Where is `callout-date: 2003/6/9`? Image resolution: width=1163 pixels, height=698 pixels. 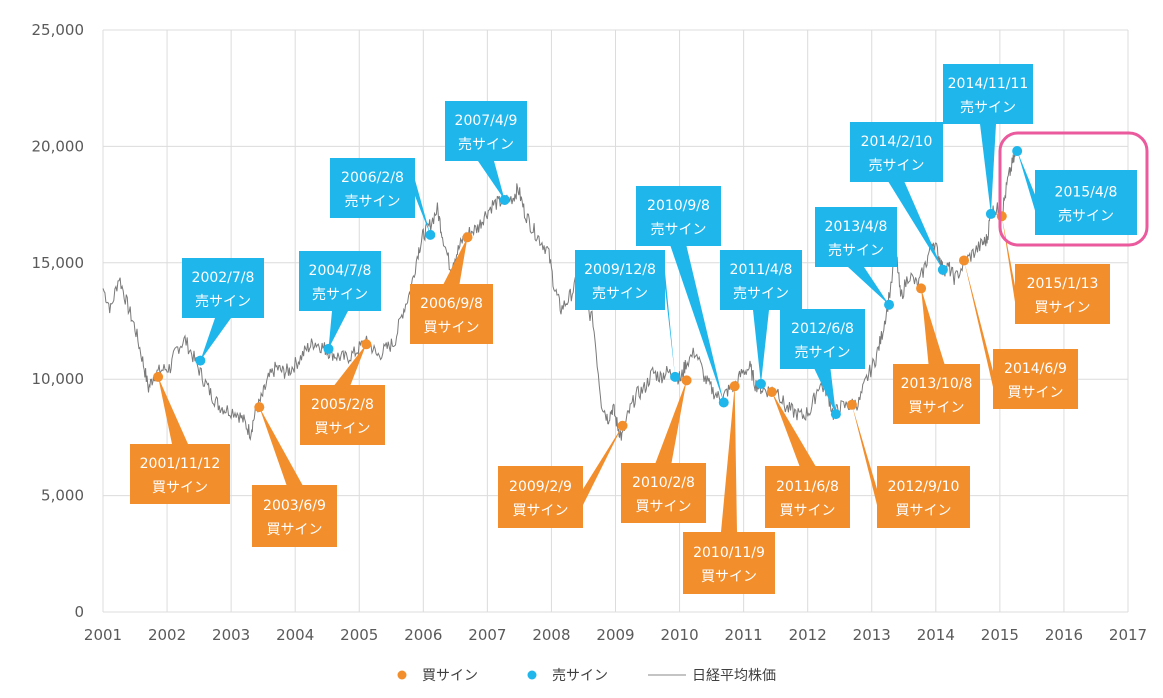
callout-date: 2003/6/9 is located at coordinates (294, 506).